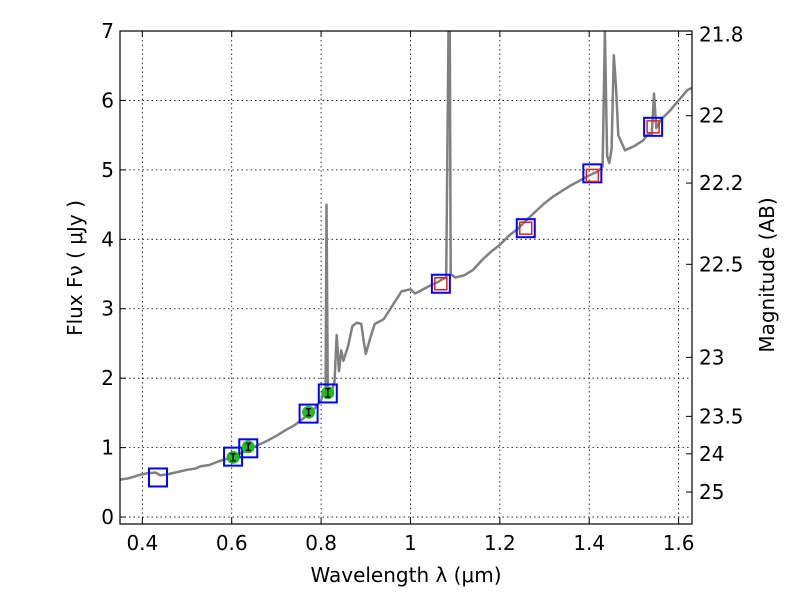 This screenshot has height=600, width=800. What do you see at coordinates (280, 425) in the screenshot?
I see `measured-points-layer` at bounding box center [280, 425].